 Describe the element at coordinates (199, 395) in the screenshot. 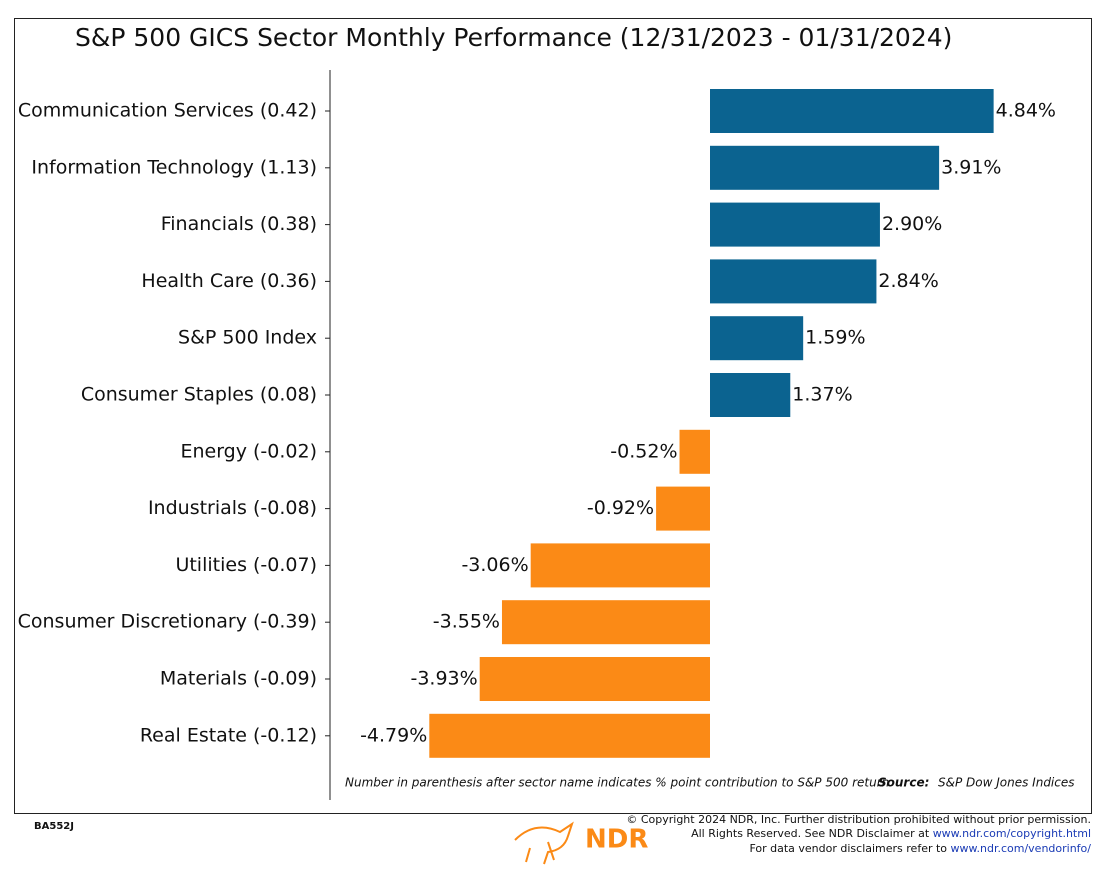

I see `category-label: Consumer Staples (0.08)` at that location.